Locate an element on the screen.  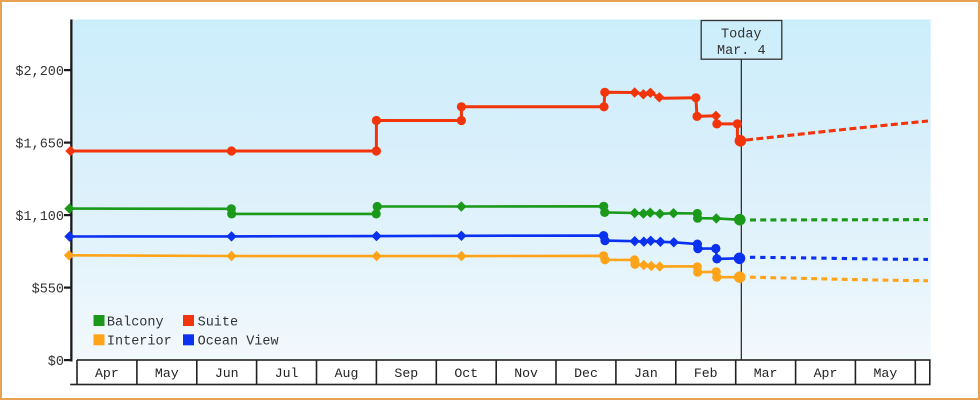
svg-text: Balcony is located at coordinates (135, 322).